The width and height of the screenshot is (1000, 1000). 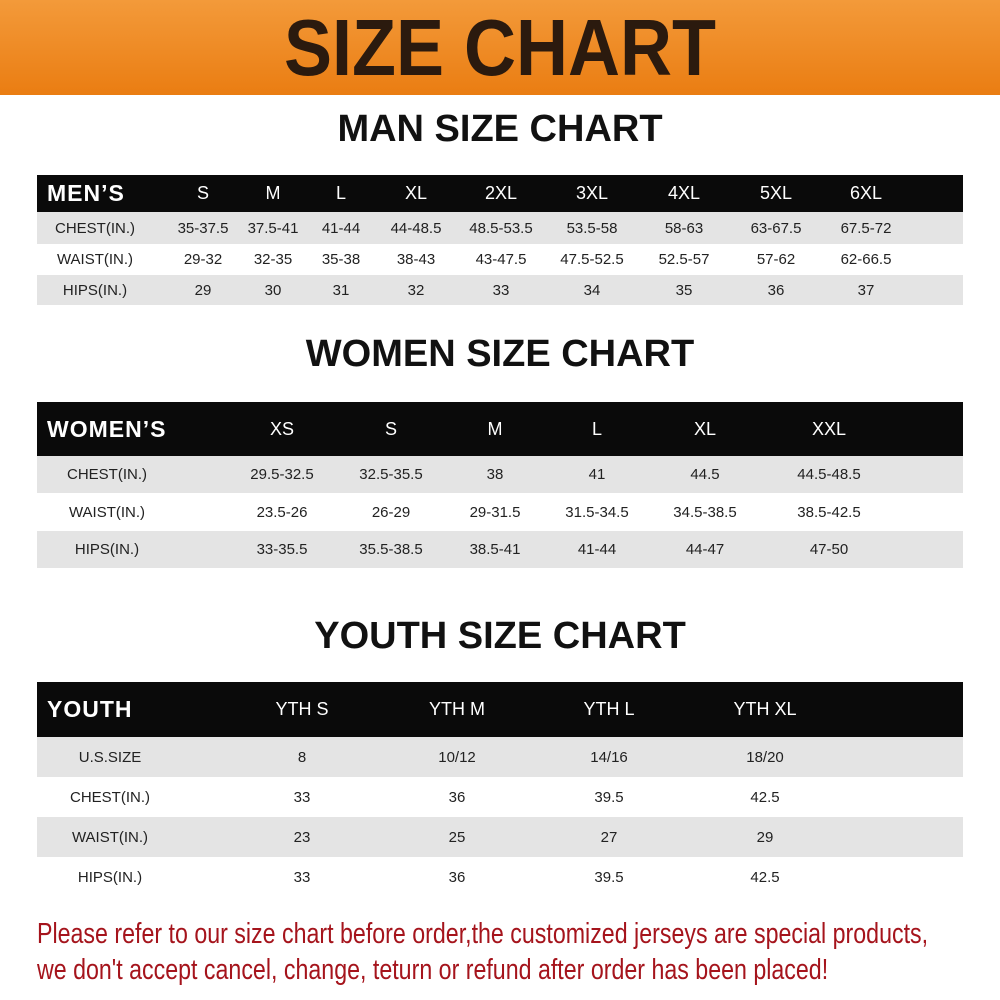 I want to click on men-section-title: MAN SIZE CHART, so click(x=500, y=129).